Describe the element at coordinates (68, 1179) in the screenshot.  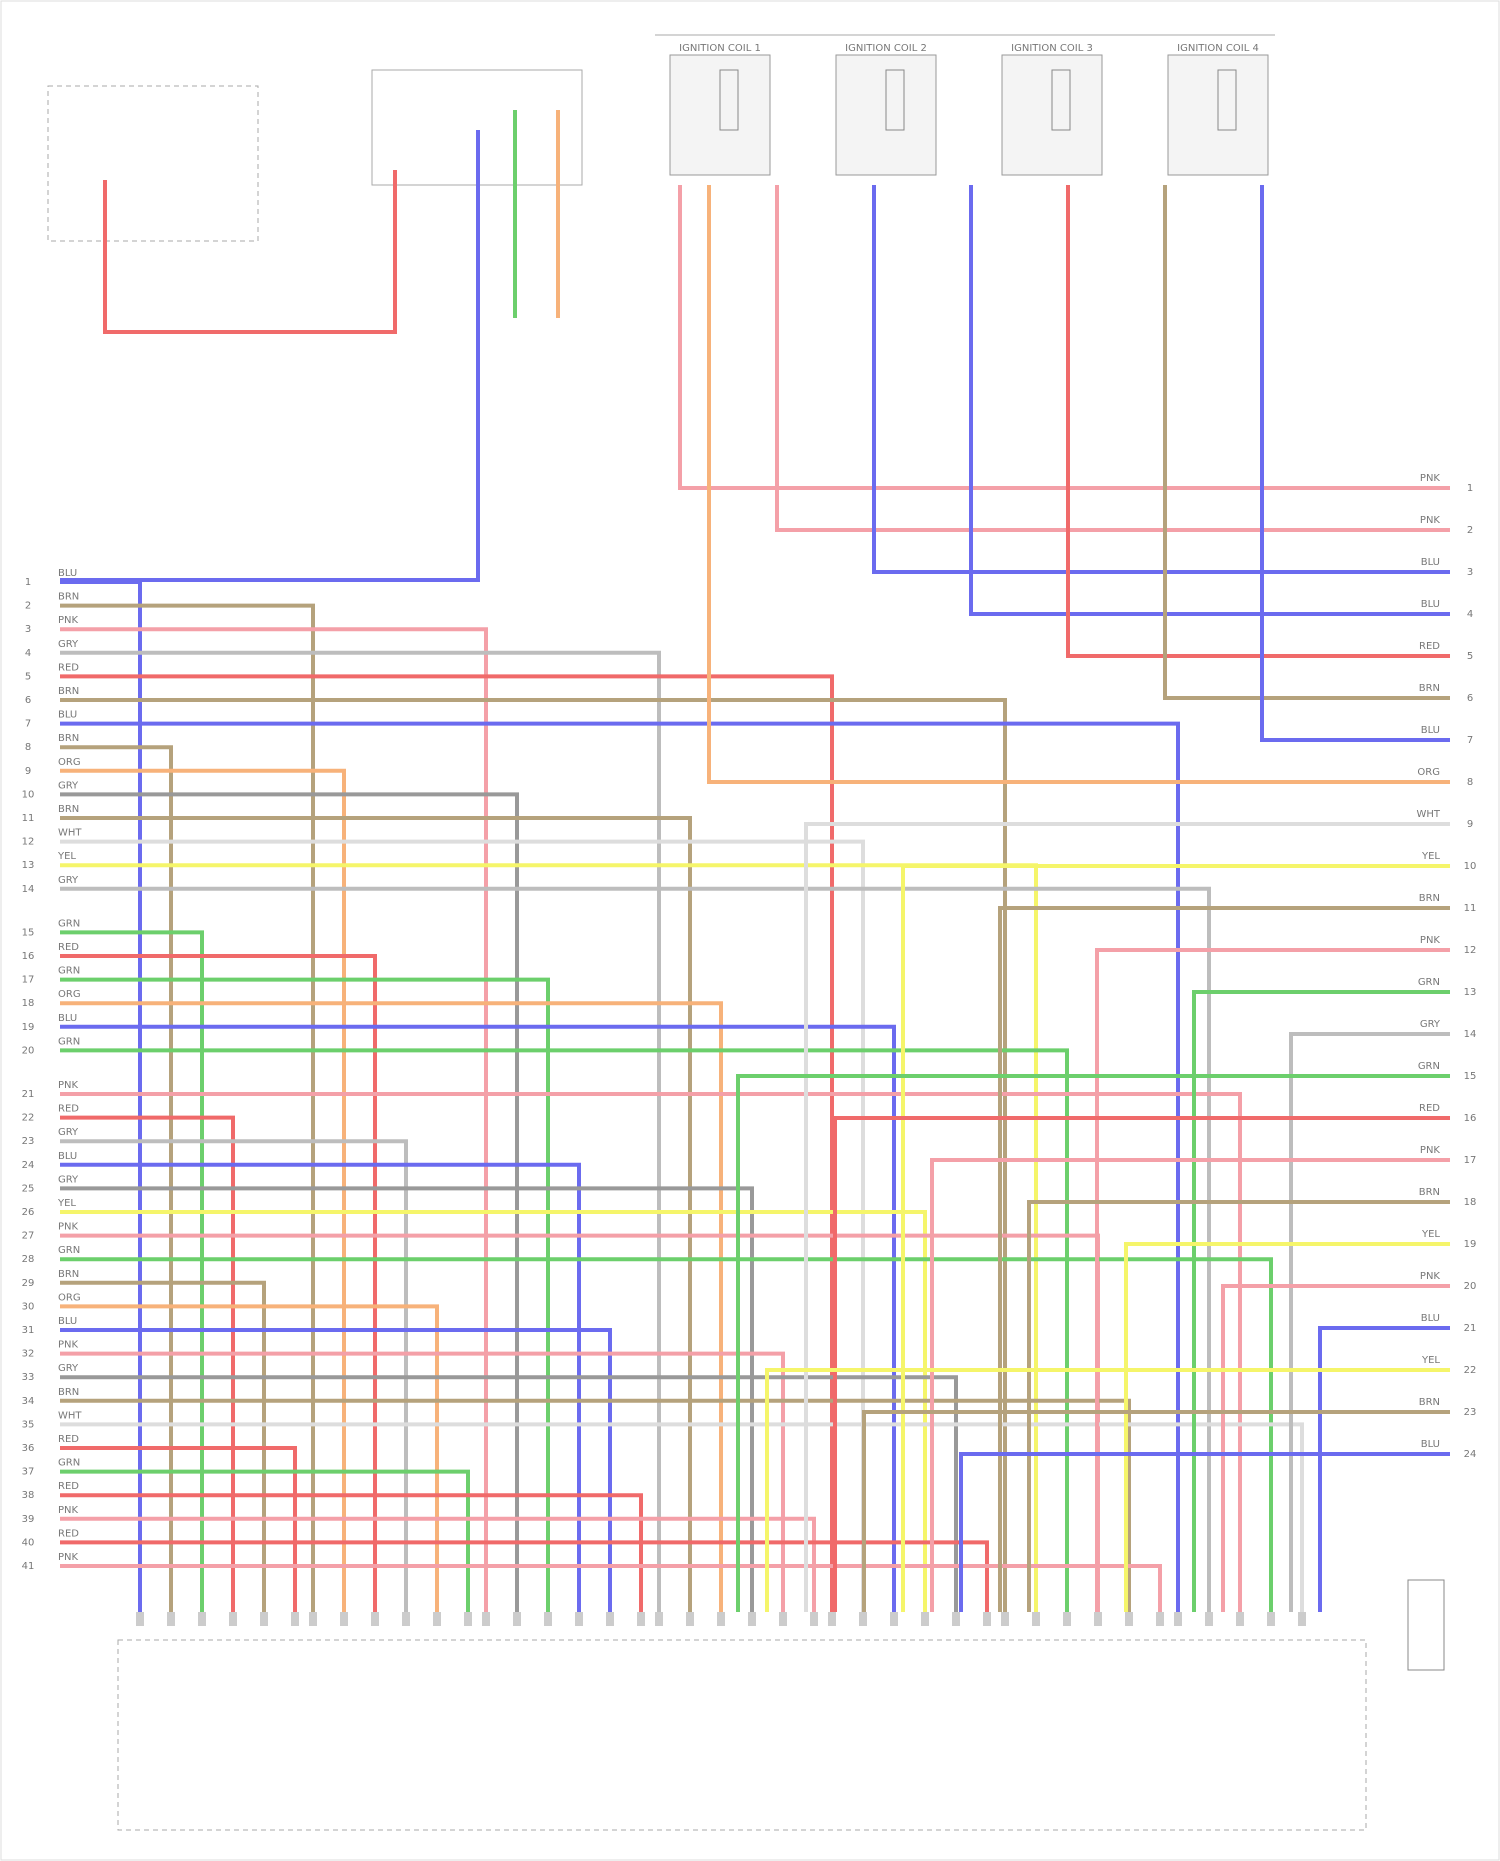
I see `wire-label: GRY` at that location.